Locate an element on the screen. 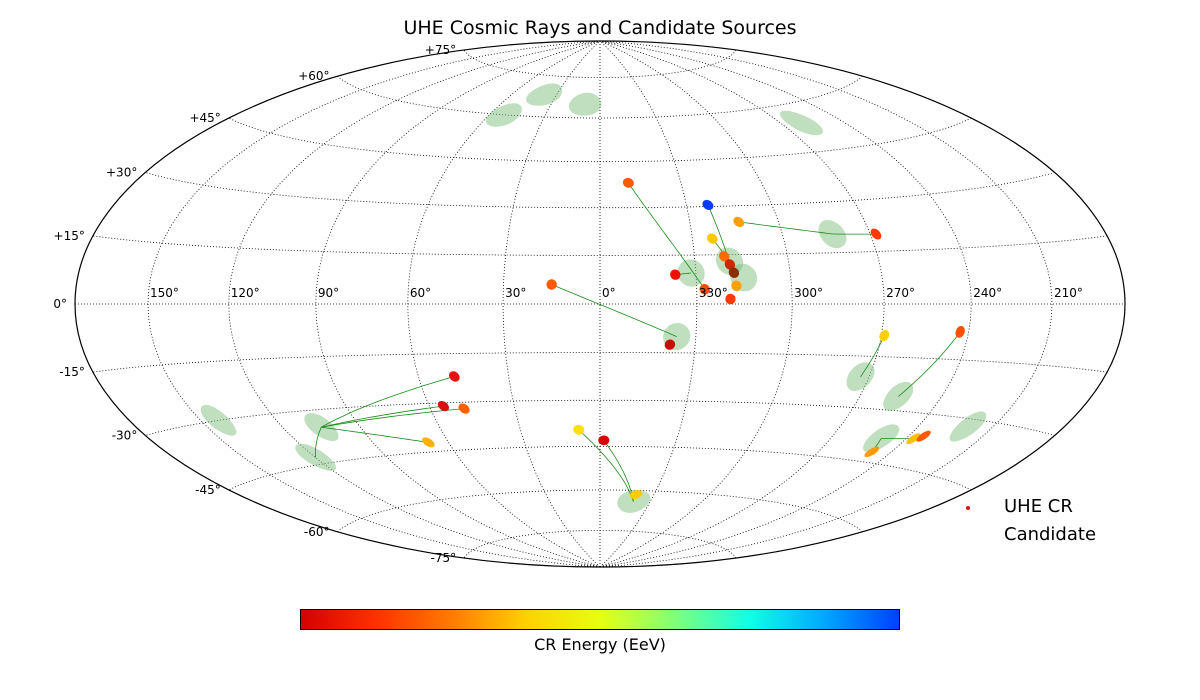  longitude-tick-label: 300° is located at coordinates (808, 293).